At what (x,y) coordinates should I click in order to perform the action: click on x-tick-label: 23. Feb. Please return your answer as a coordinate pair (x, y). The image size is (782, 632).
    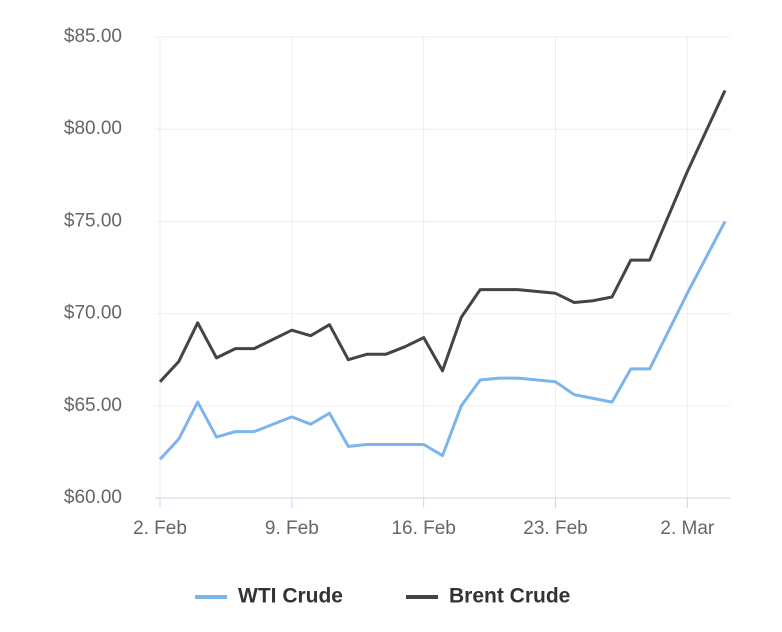
    Looking at the image, I should click on (555, 528).